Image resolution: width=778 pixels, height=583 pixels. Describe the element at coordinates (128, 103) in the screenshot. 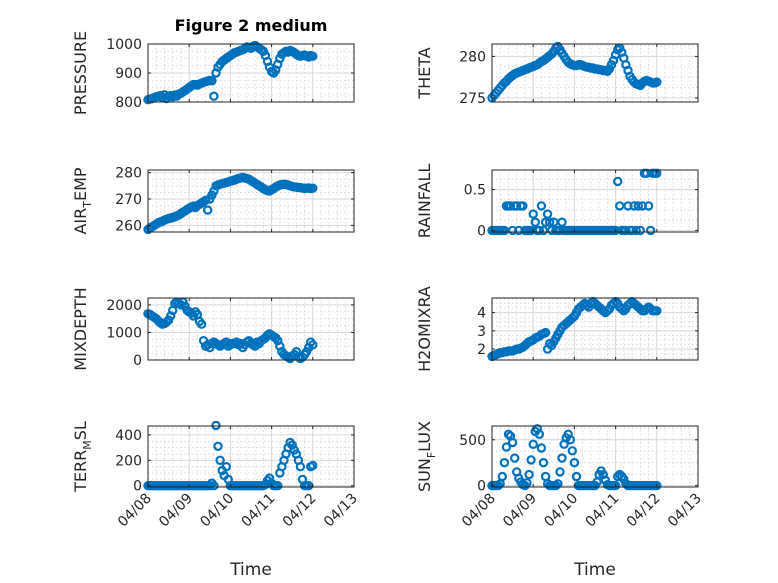

I see `y-tick-label: 800` at that location.